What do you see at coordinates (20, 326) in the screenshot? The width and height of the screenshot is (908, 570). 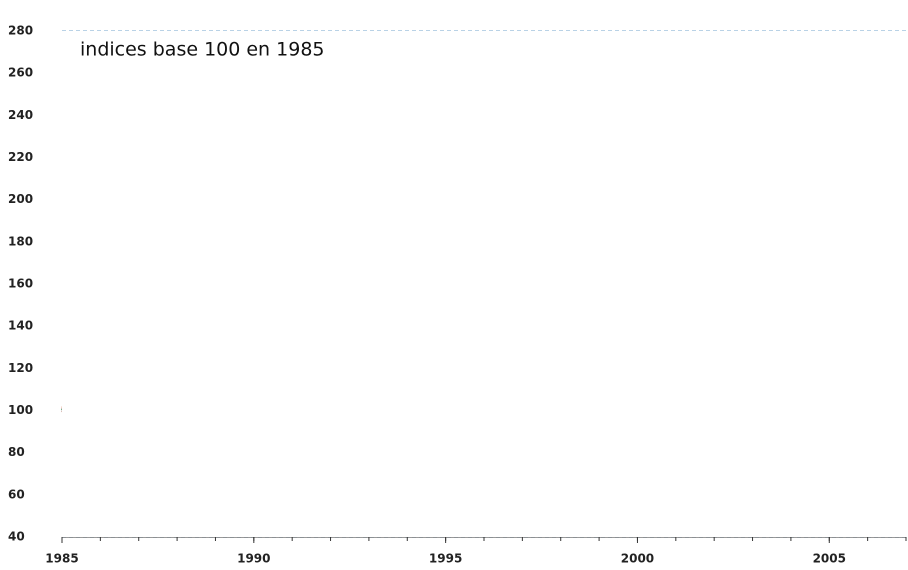 I see `y-tick-label: 140` at bounding box center [20, 326].